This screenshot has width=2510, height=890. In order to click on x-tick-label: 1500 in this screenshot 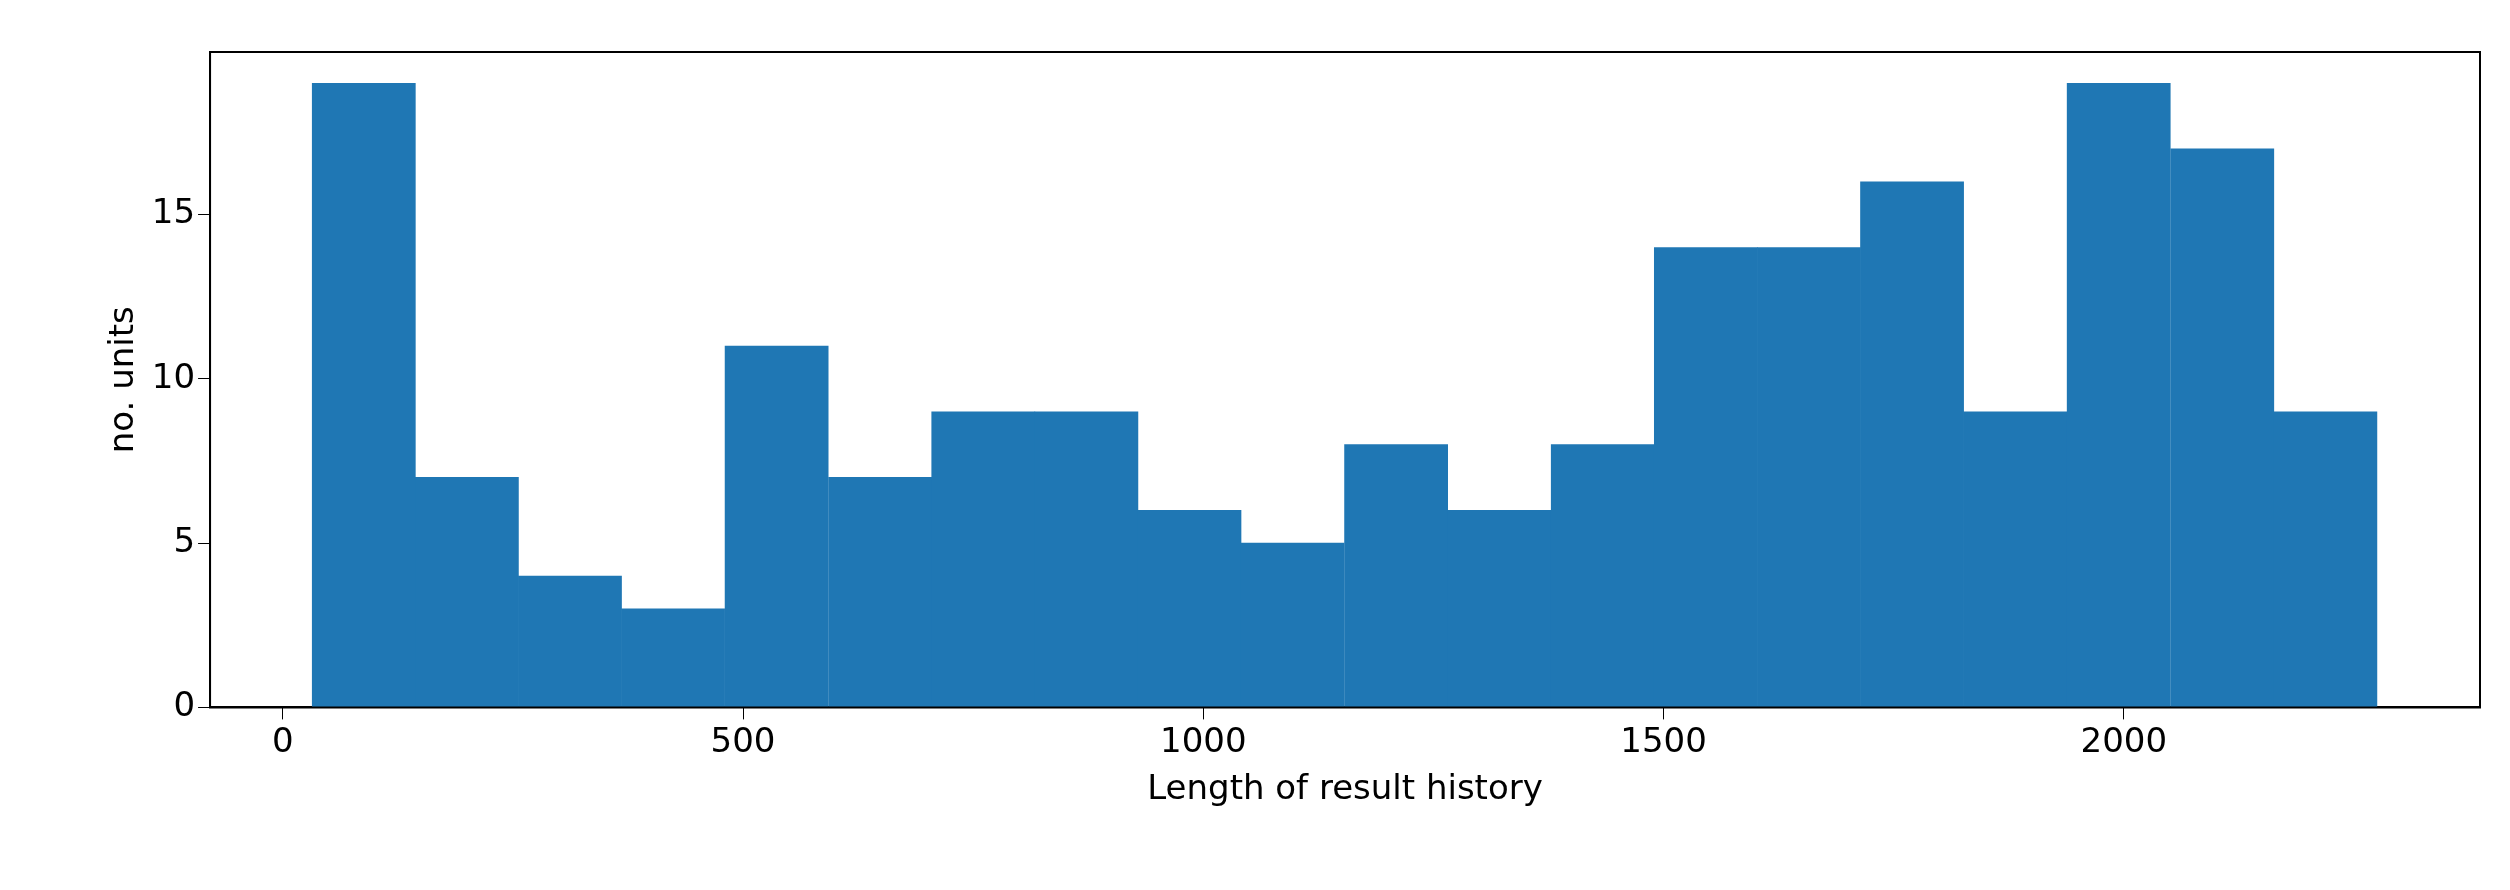, I will do `click(1663, 739)`.